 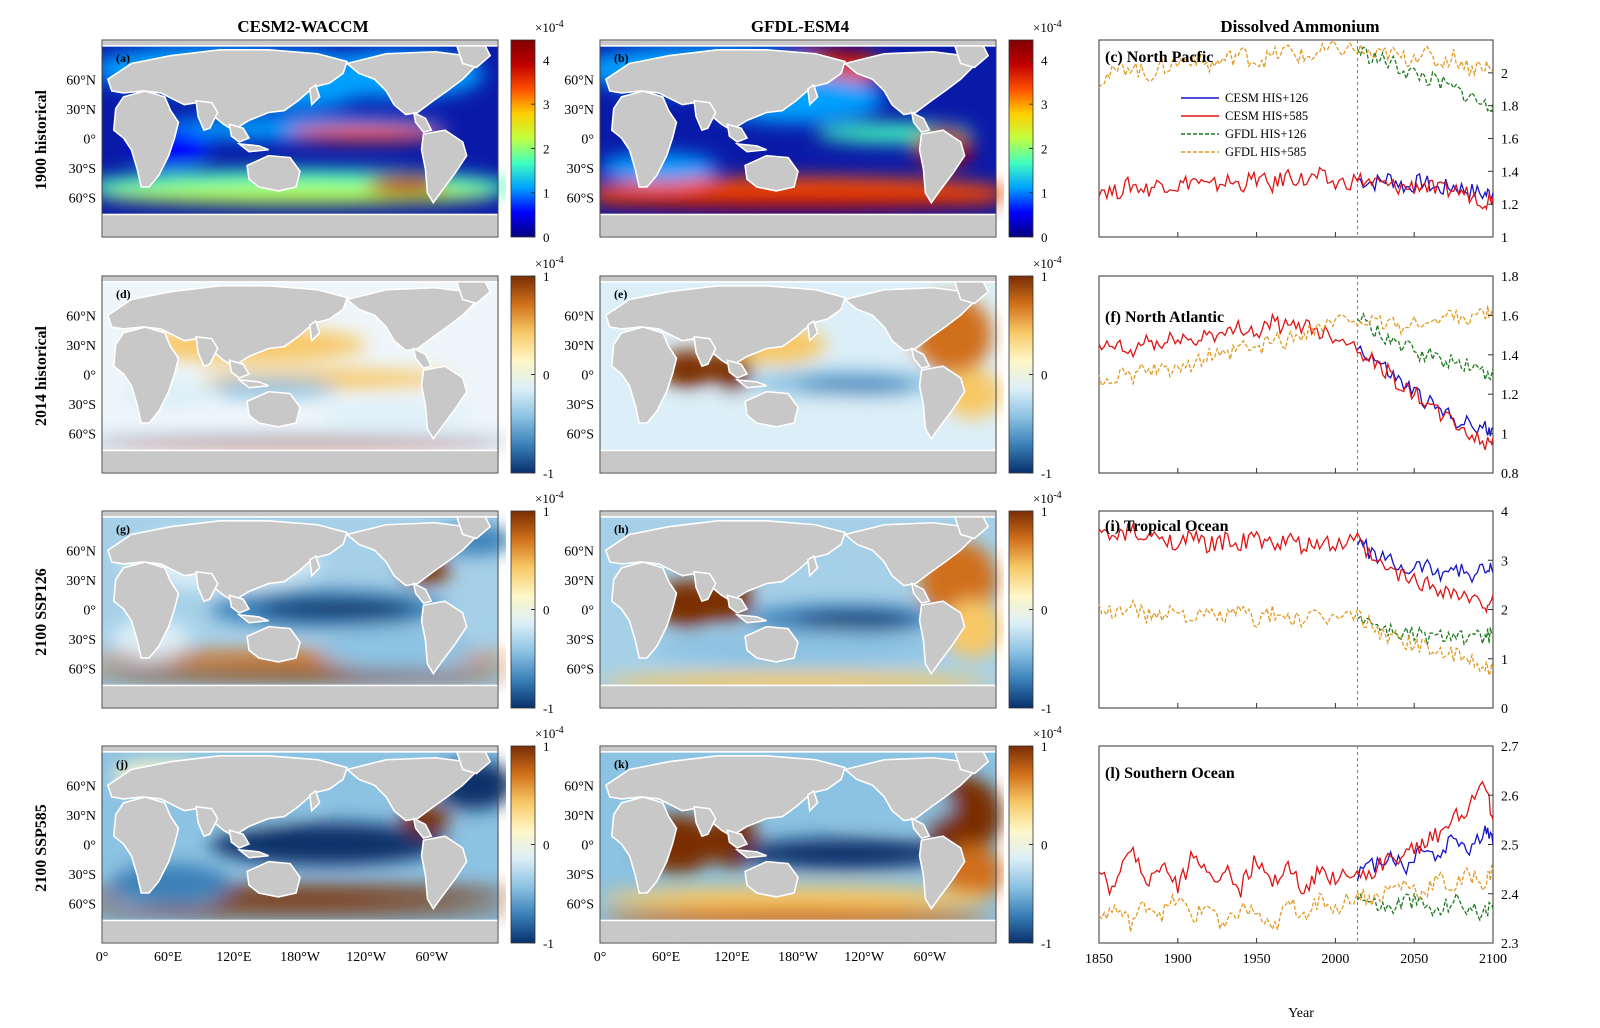 I want to click on y-tick-label: 2.4, so click(x=1510, y=895).